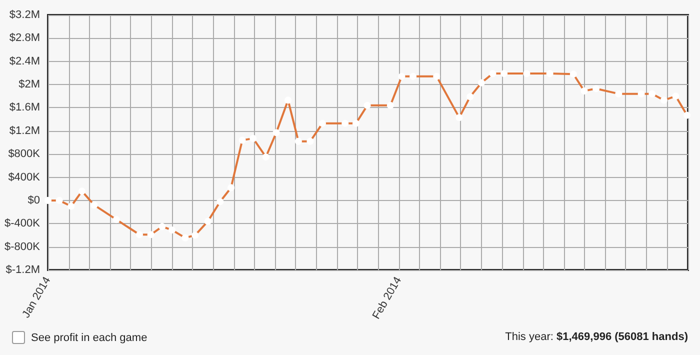  Describe the element at coordinates (24, 15) in the screenshot. I see `y-tick-label: $3.2M` at that location.